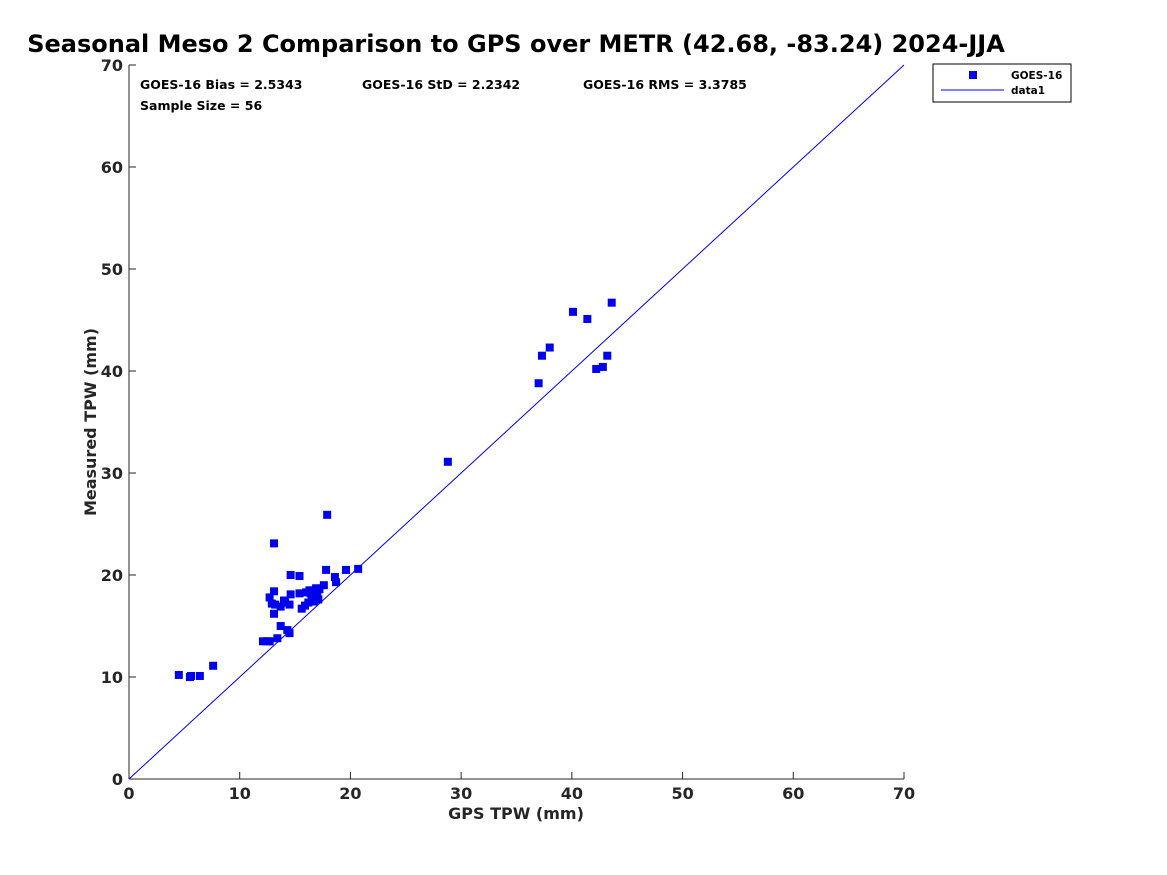 The height and width of the screenshot is (875, 1167). Describe the element at coordinates (128, 793) in the screenshot. I see `x-tick-label: 0` at that location.